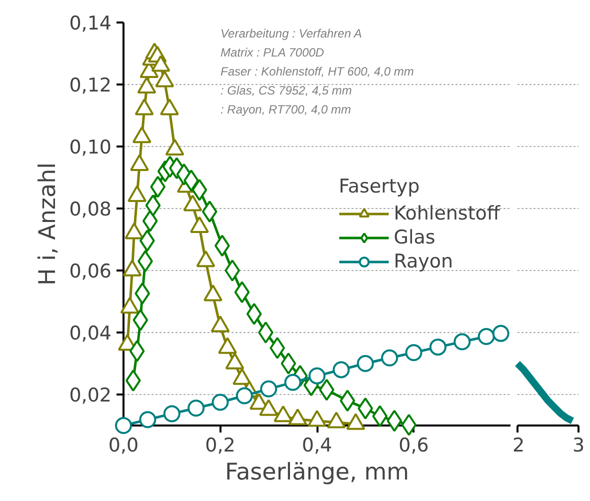  I want to click on x-tick-label: 0,4, so click(317, 445).